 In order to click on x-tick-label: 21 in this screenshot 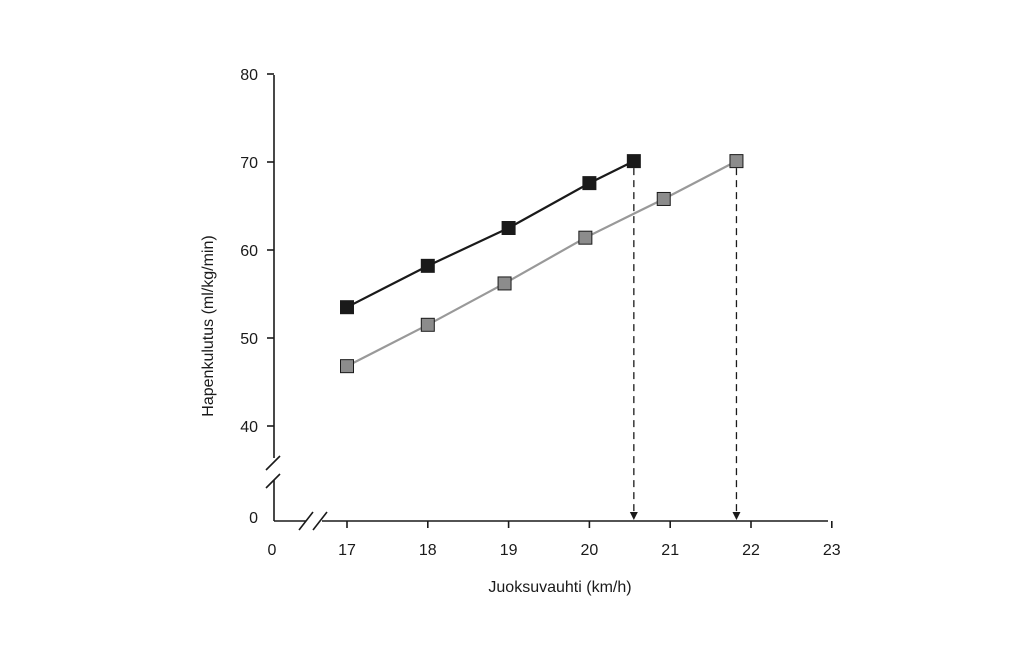, I will do `click(670, 550)`.